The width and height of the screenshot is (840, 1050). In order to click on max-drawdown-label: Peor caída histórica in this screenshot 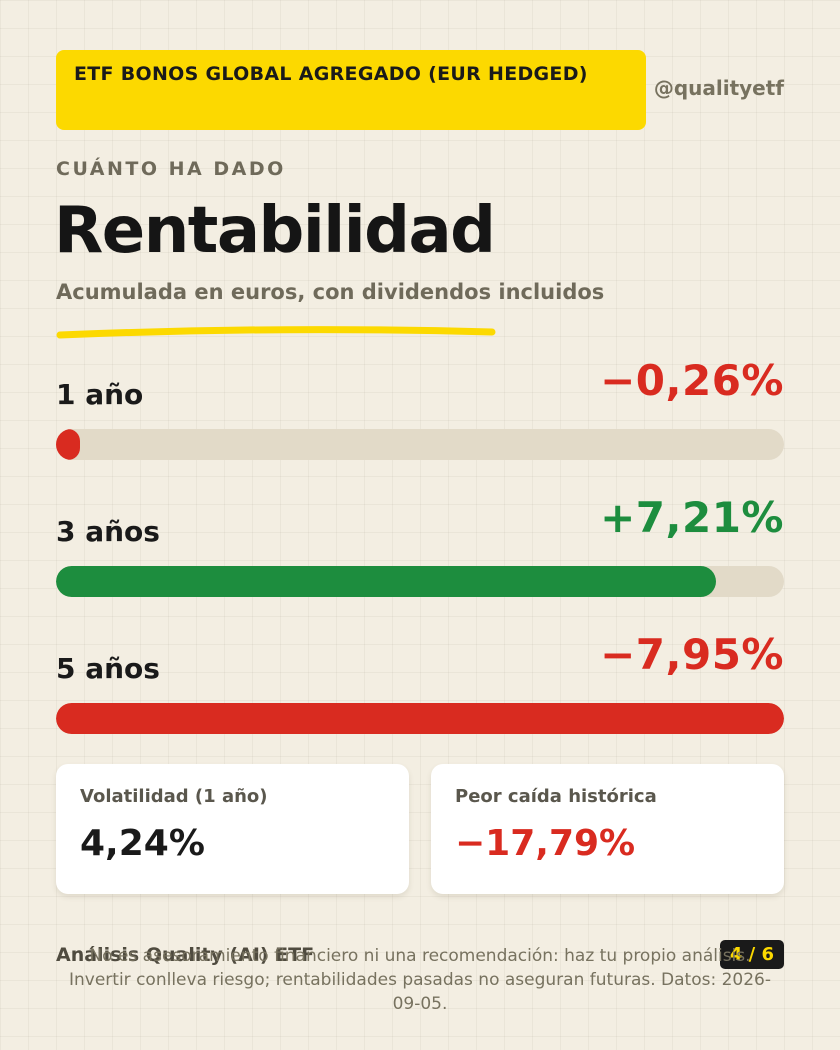, I will do `click(556, 796)`.